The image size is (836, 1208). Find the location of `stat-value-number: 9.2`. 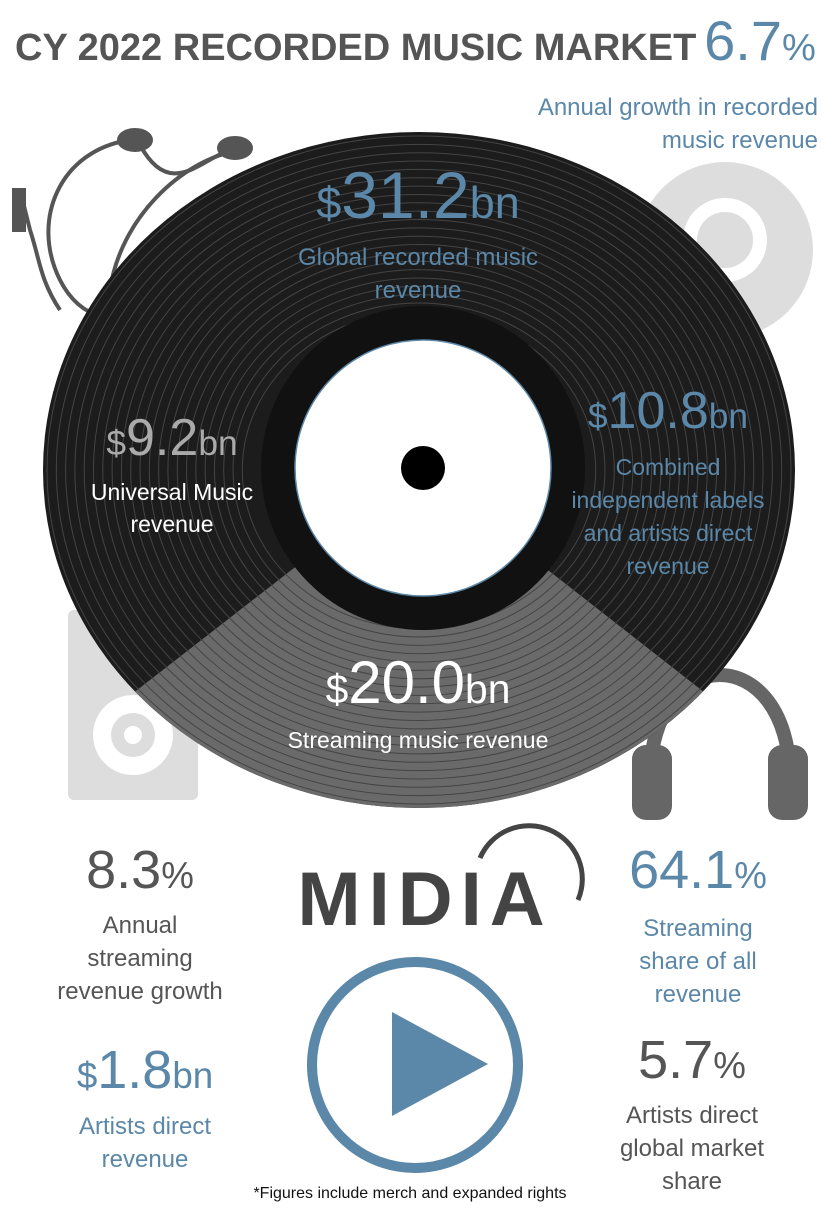

stat-value-number: 9.2 is located at coordinates (162, 438).